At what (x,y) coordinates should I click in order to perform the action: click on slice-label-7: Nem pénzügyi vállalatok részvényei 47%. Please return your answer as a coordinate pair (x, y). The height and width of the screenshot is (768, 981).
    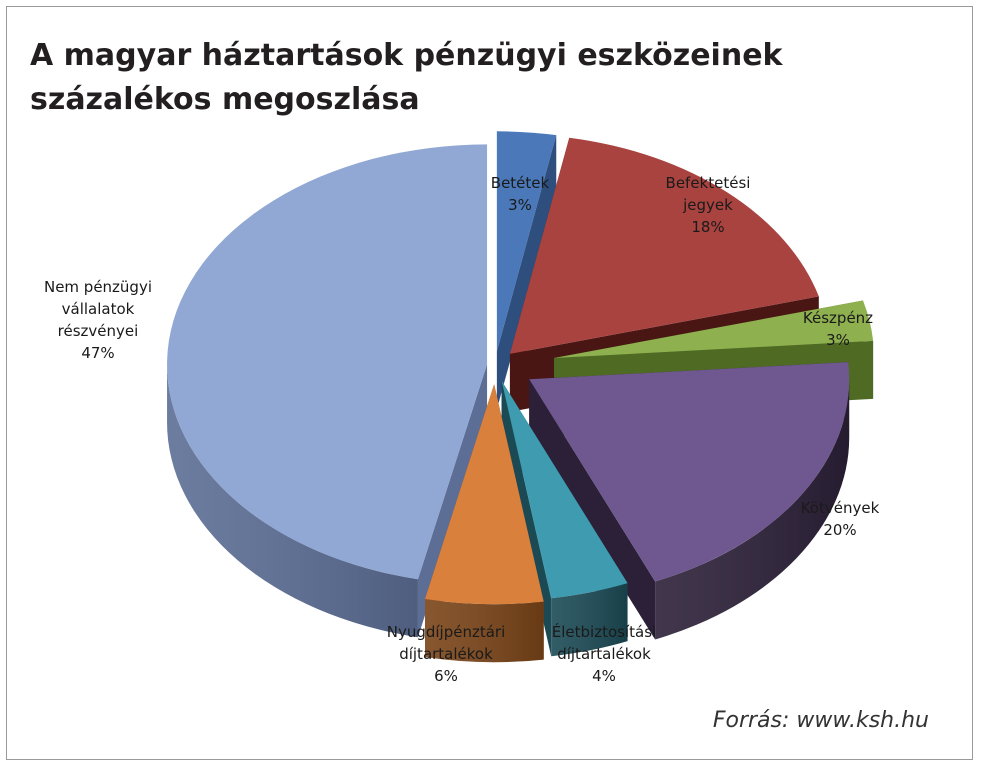
    Looking at the image, I should click on (98, 320).